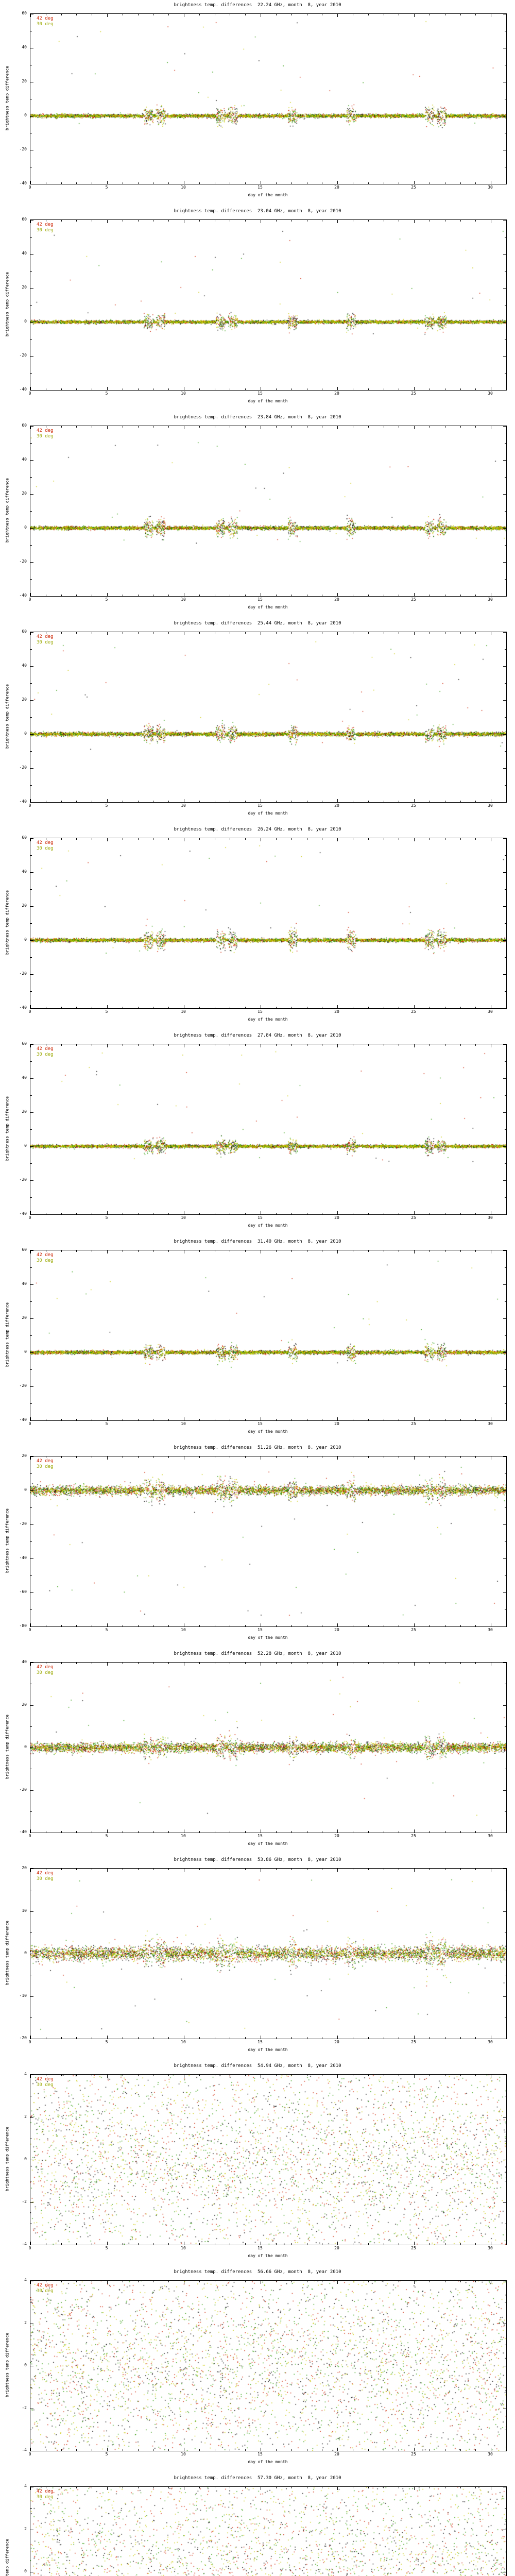 Image resolution: width=515 pixels, height=2576 pixels. I want to click on x-tick-label: 20, so click(336, 187).